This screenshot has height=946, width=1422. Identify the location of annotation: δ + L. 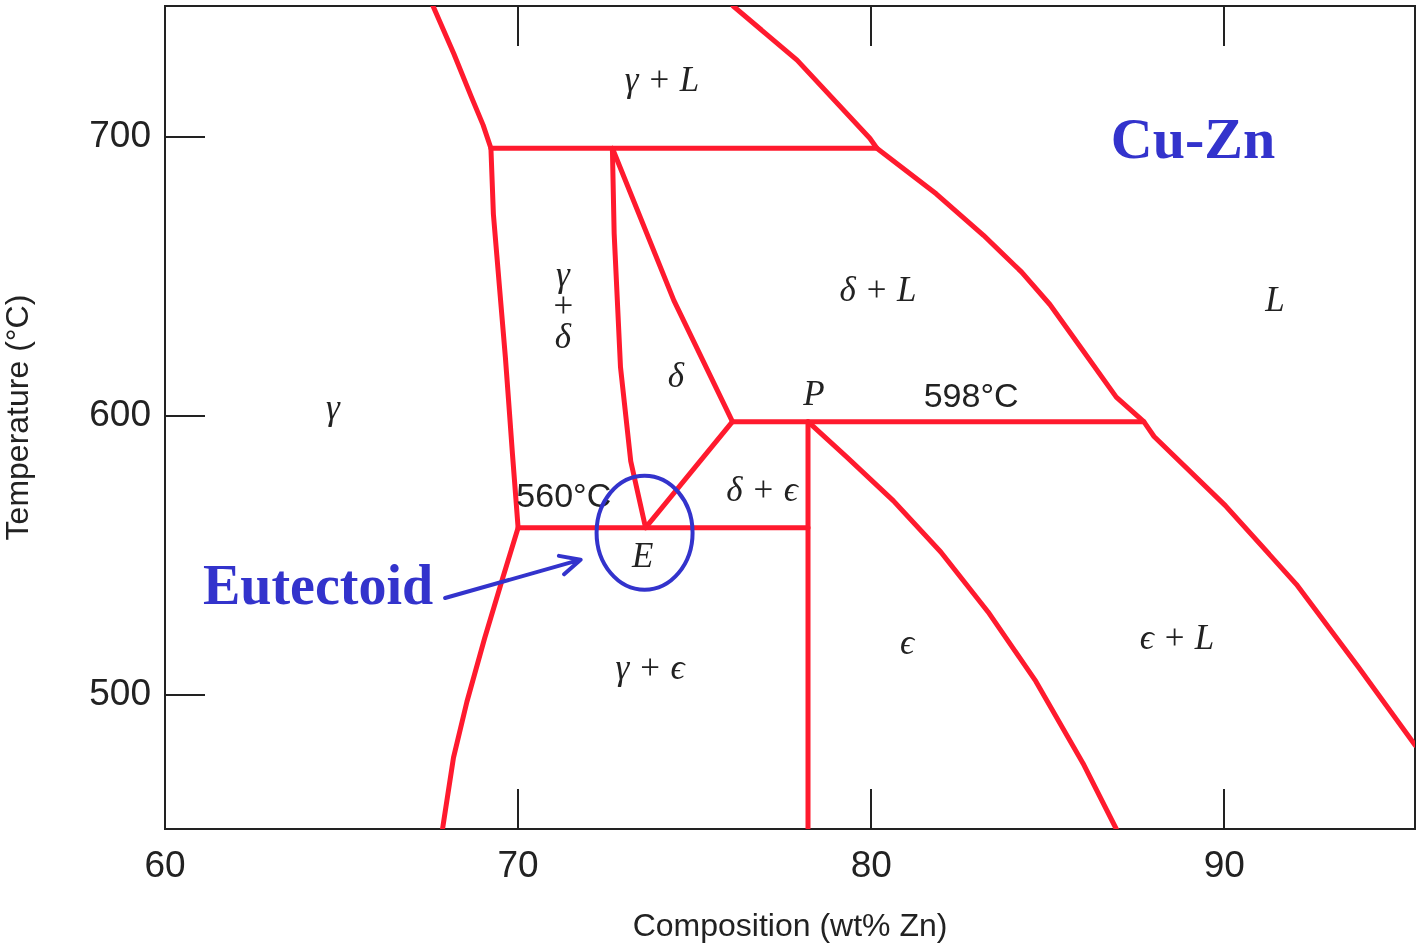
(878, 290).